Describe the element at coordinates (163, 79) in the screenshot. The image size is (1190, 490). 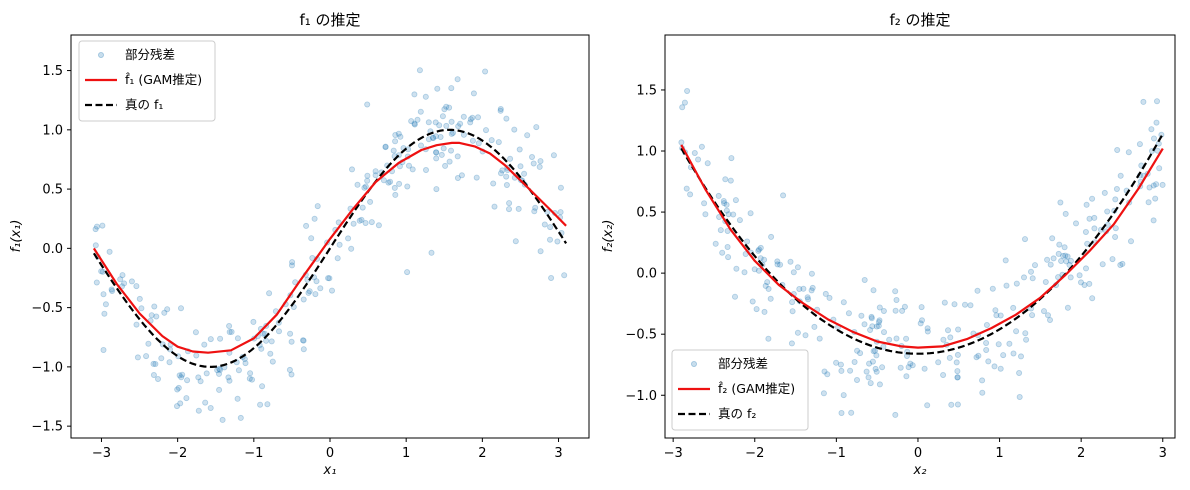
I see `legend-label-estimate: f̂₁ (GAM推定)` at that location.